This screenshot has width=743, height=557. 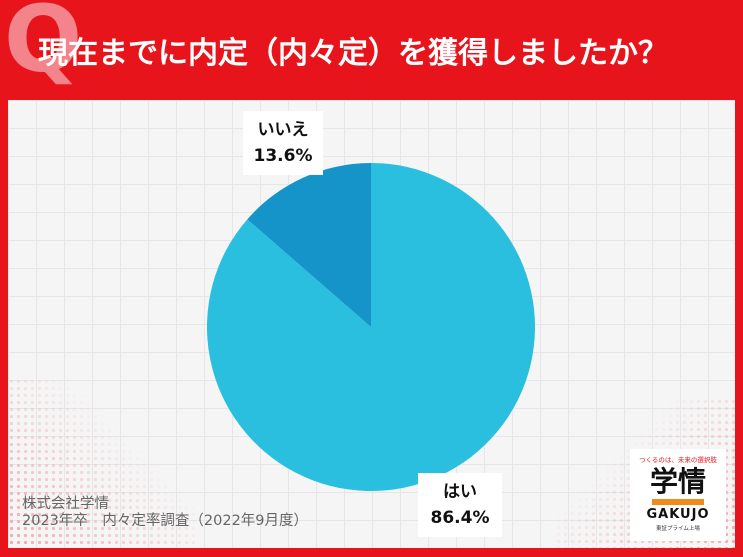 I want to click on logo-name: 学情, so click(x=677, y=481).